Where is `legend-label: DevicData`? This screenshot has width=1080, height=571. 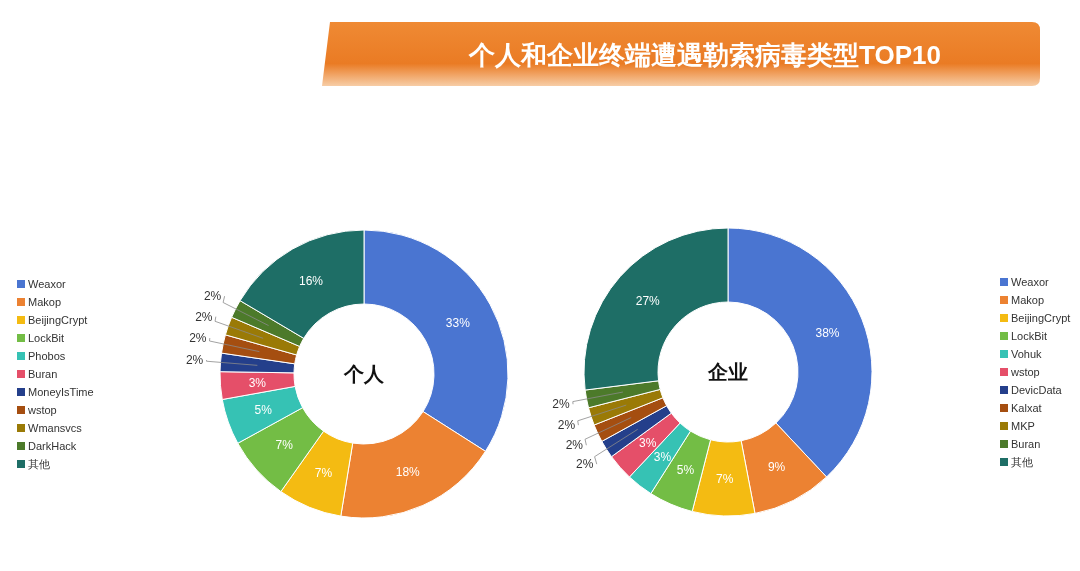 legend-label: DevicData is located at coordinates (1037, 390).